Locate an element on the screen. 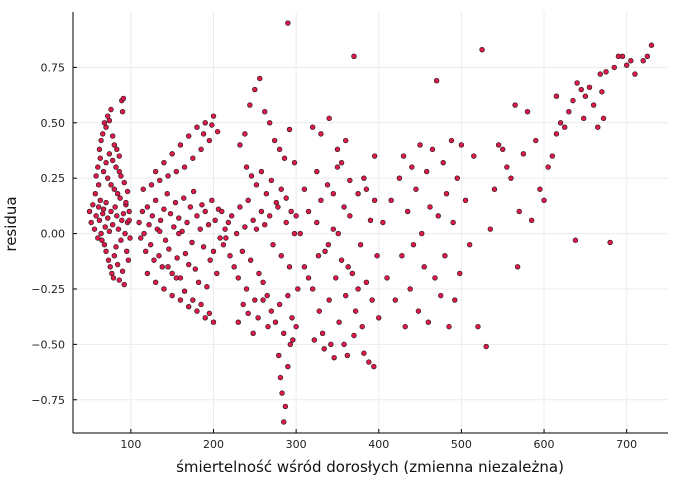 Image resolution: width=680 pixels, height=480 pixels. x-tick-label: 100 is located at coordinates (130, 444).